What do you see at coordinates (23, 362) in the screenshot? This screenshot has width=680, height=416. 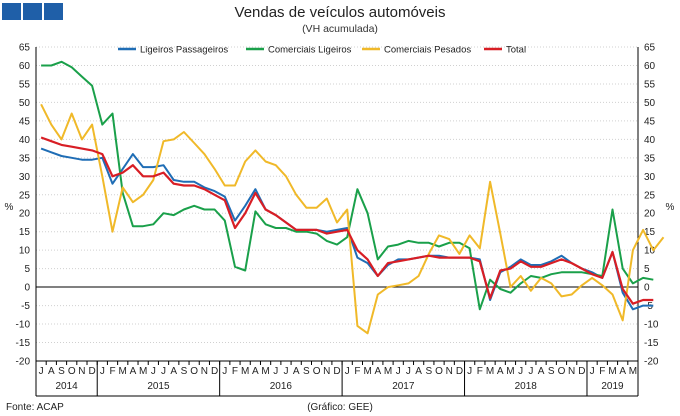 I see `y-tick-label-left: -20` at bounding box center [23, 362].